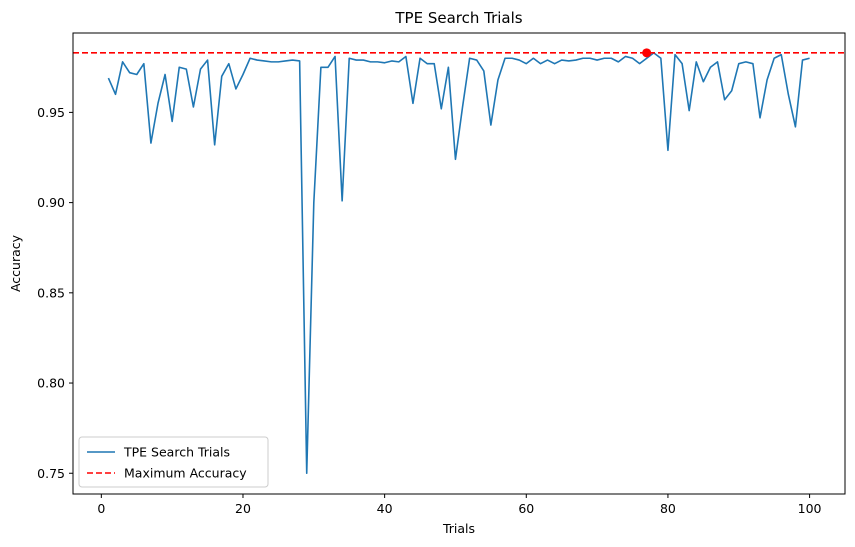 Image resolution: width=855 pixels, height=547 pixels. Describe the element at coordinates (176, 452) in the screenshot. I see `legend-label-tpe-search-trials: TPE Search Trials` at that location.